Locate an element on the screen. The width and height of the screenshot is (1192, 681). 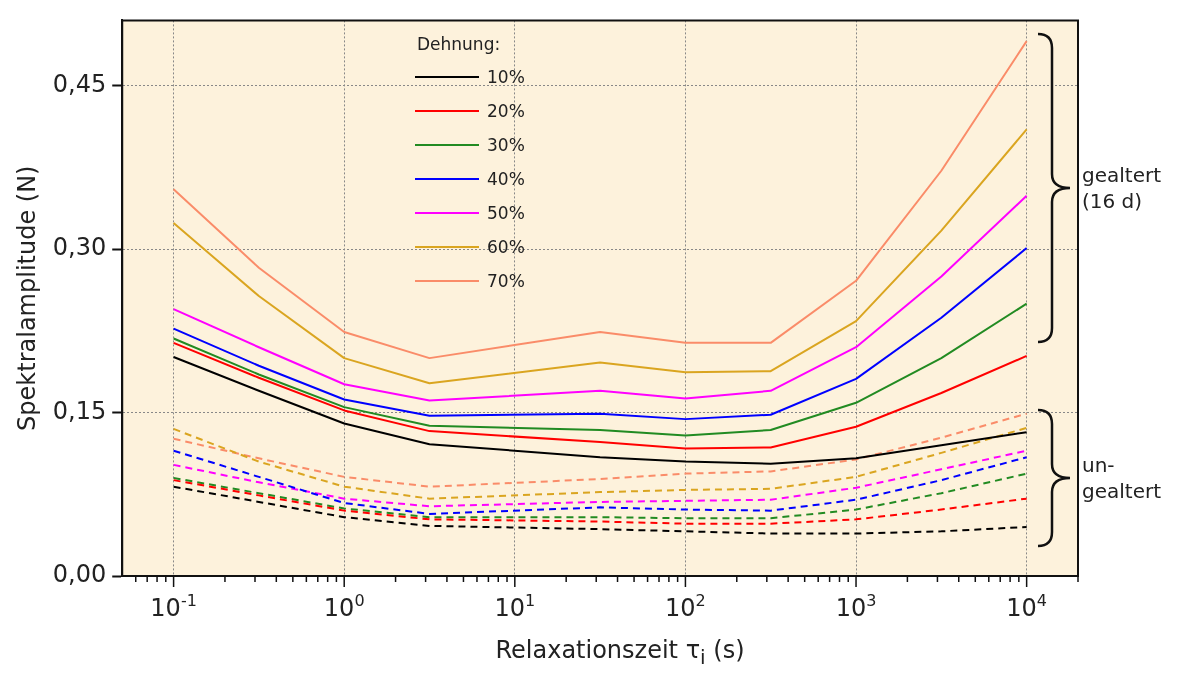
legend-label: 30% is located at coordinates (506, 145).